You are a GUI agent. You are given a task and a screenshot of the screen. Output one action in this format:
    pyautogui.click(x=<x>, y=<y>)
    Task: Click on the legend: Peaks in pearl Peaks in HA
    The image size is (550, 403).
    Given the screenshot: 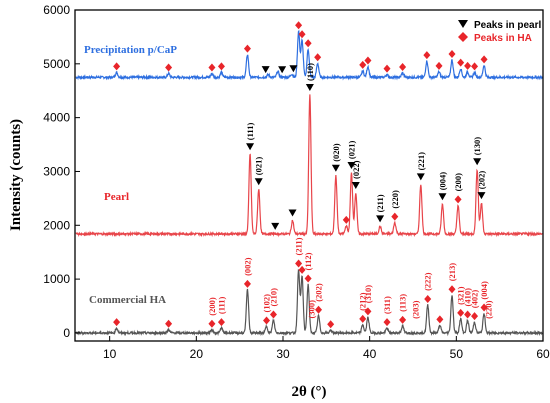 What is the action you would take?
    pyautogui.click(x=499, y=32)
    